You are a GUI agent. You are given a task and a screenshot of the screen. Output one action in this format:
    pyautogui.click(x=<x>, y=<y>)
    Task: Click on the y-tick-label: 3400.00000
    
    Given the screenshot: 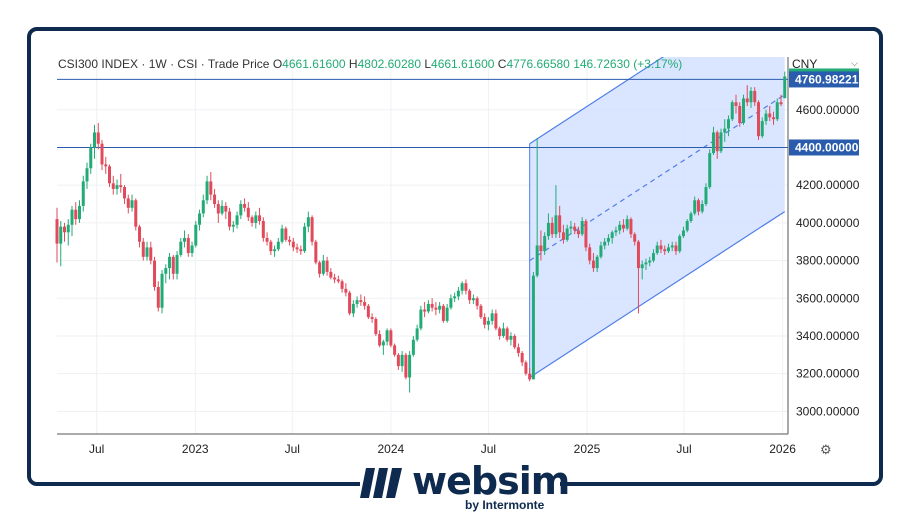 What is the action you would take?
    pyautogui.click(x=828, y=336)
    